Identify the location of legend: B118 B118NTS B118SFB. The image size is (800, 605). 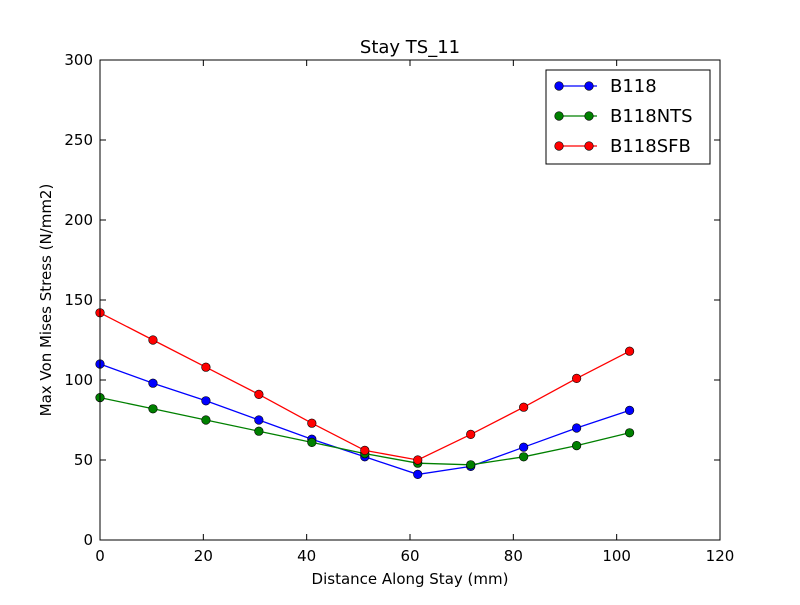
(628, 117).